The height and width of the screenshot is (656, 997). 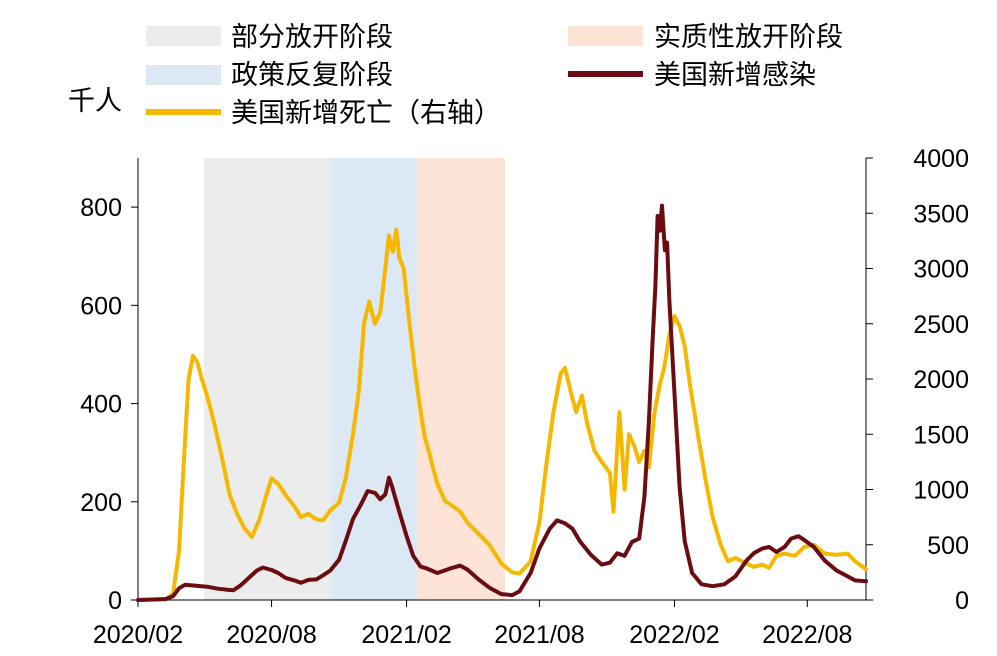 I want to click on legend-label-partial-open: 部分放开阶段, so click(x=312, y=37).